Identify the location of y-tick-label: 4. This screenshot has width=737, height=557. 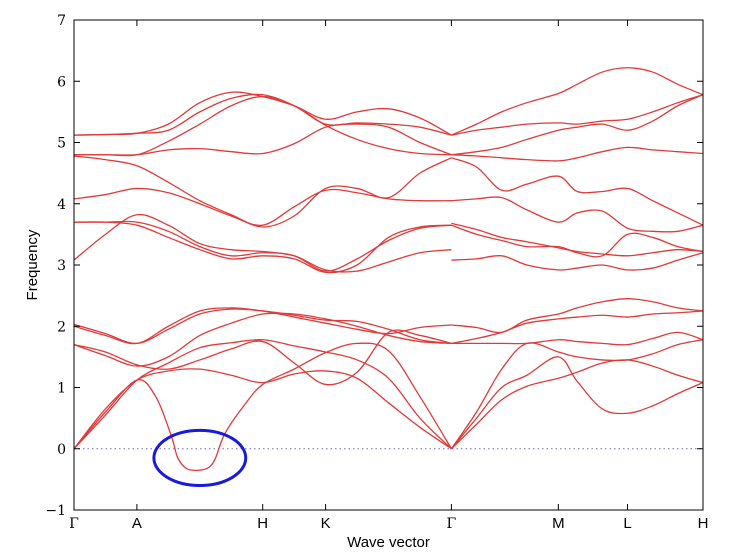
(61, 205).